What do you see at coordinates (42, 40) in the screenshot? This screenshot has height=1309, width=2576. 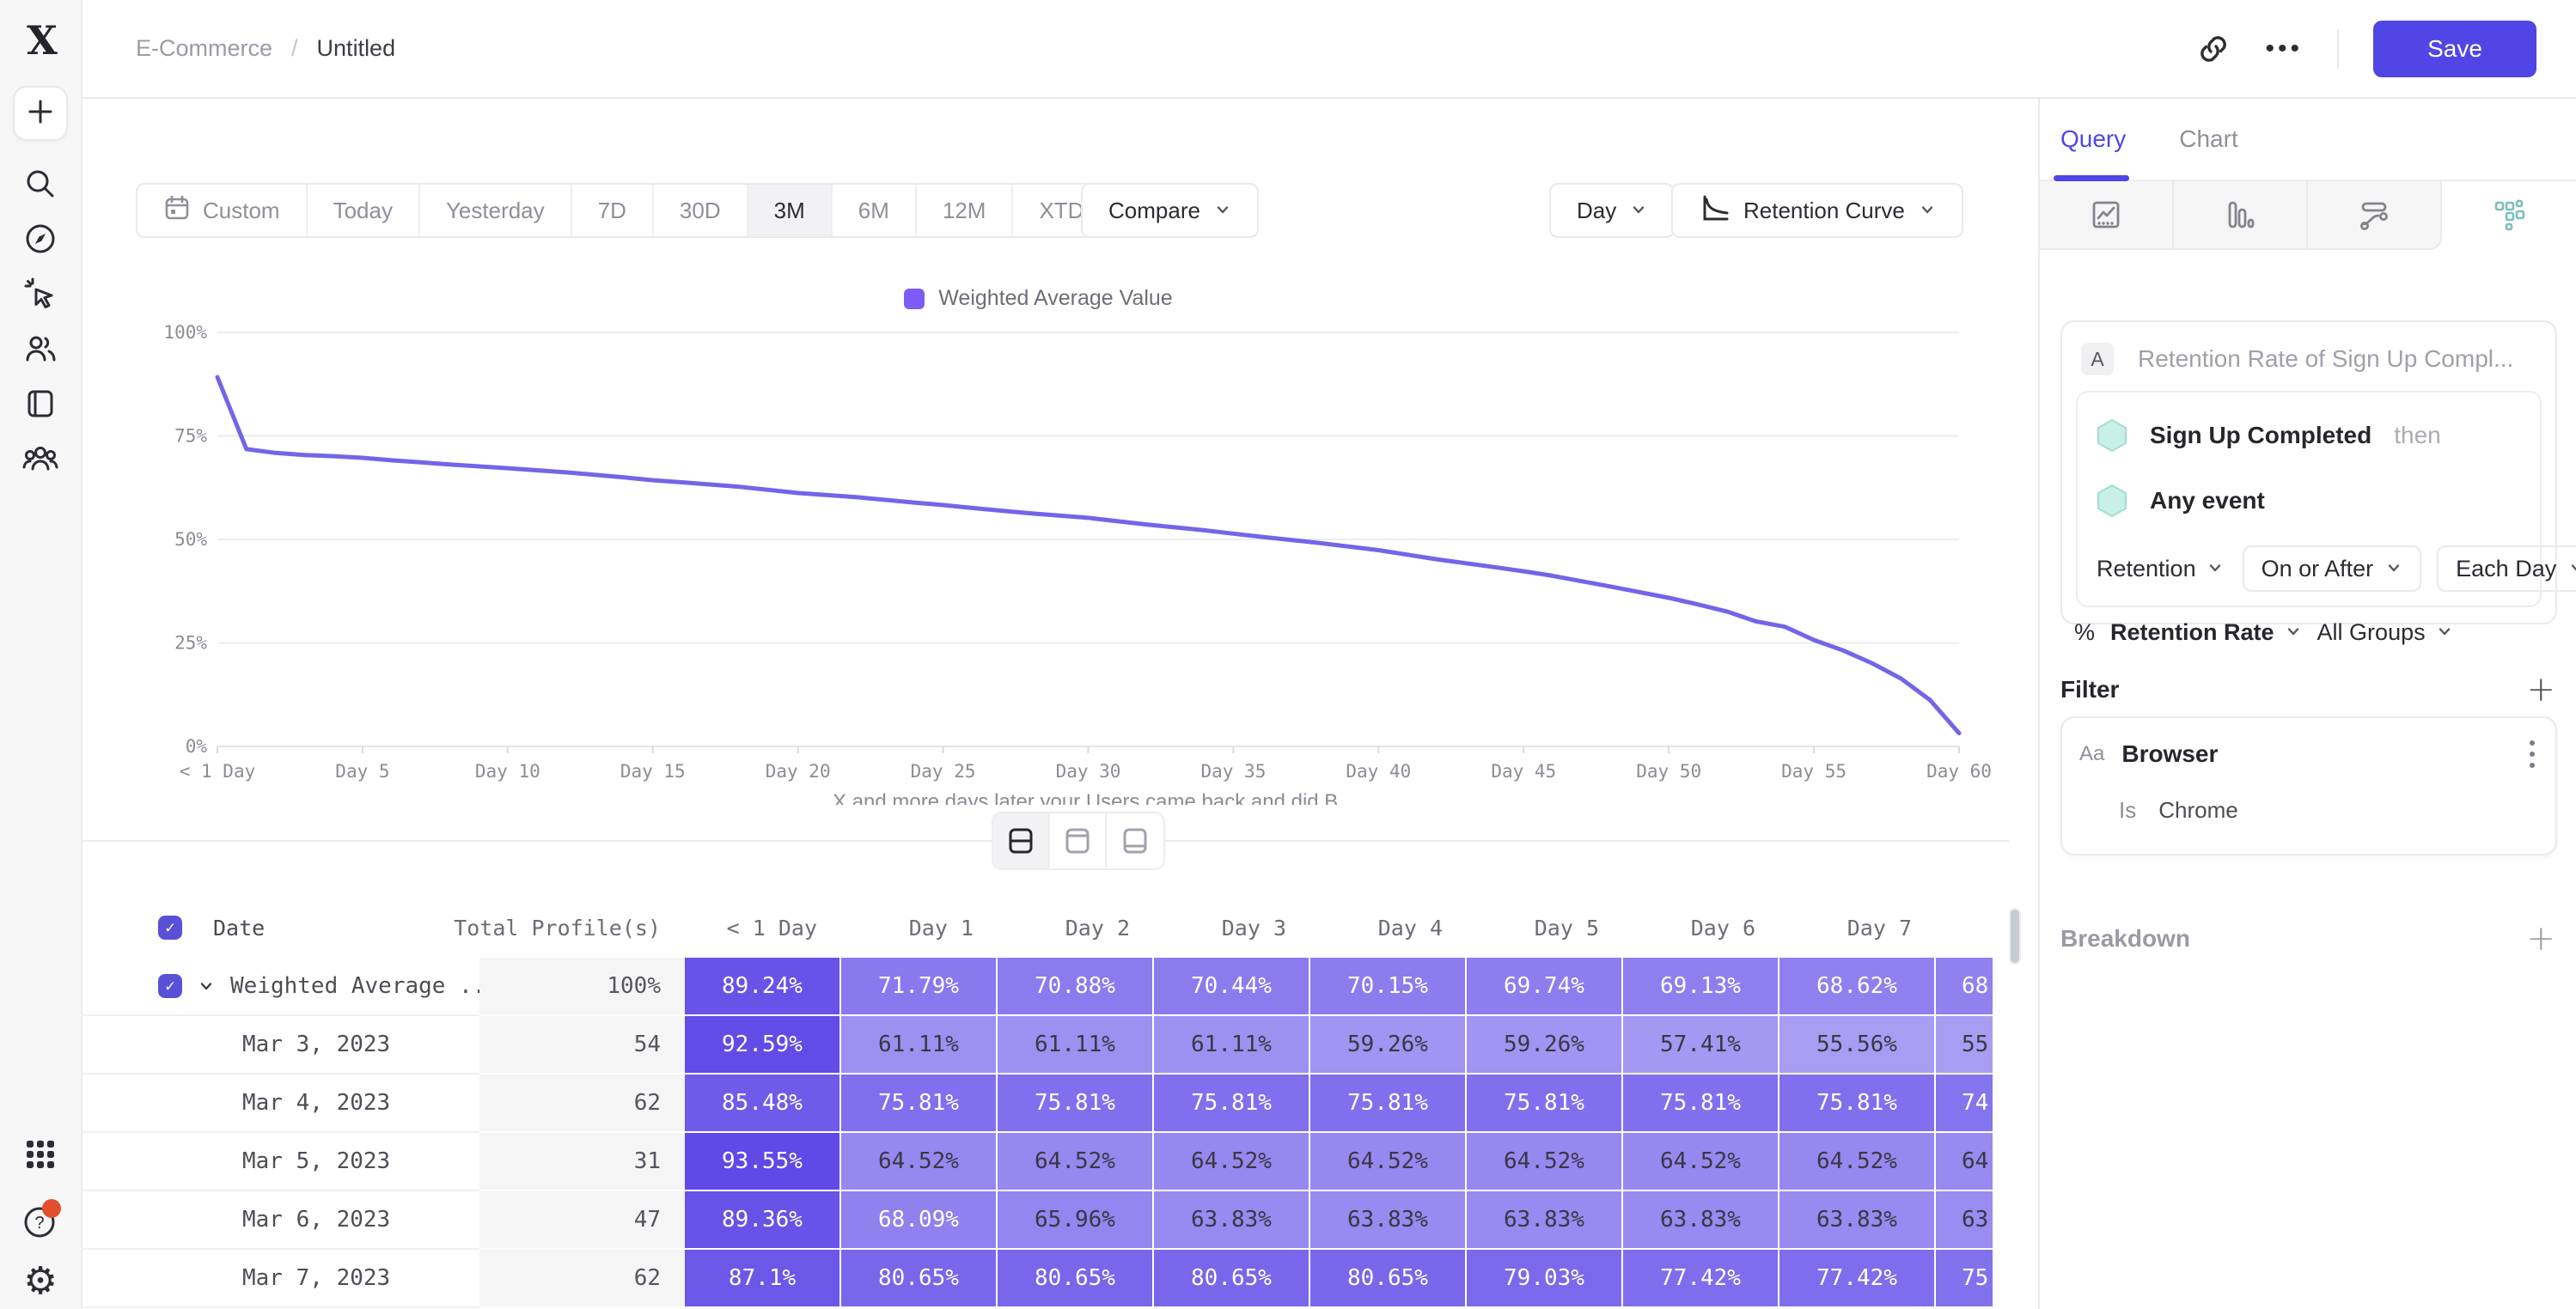 I see `app-logo: X` at bounding box center [42, 40].